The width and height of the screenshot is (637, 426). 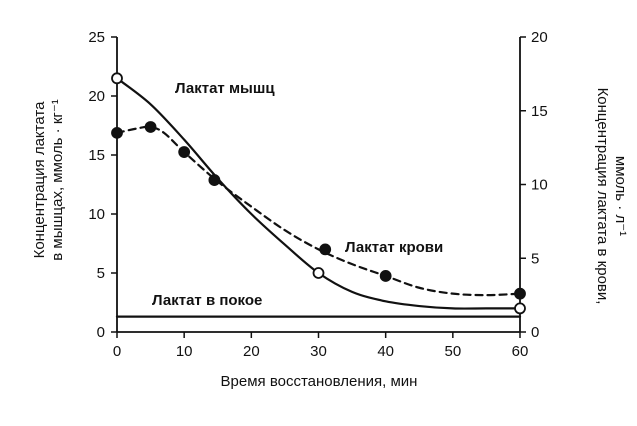 What do you see at coordinates (318, 351) in the screenshot?
I see `x-tick-label: 30` at bounding box center [318, 351].